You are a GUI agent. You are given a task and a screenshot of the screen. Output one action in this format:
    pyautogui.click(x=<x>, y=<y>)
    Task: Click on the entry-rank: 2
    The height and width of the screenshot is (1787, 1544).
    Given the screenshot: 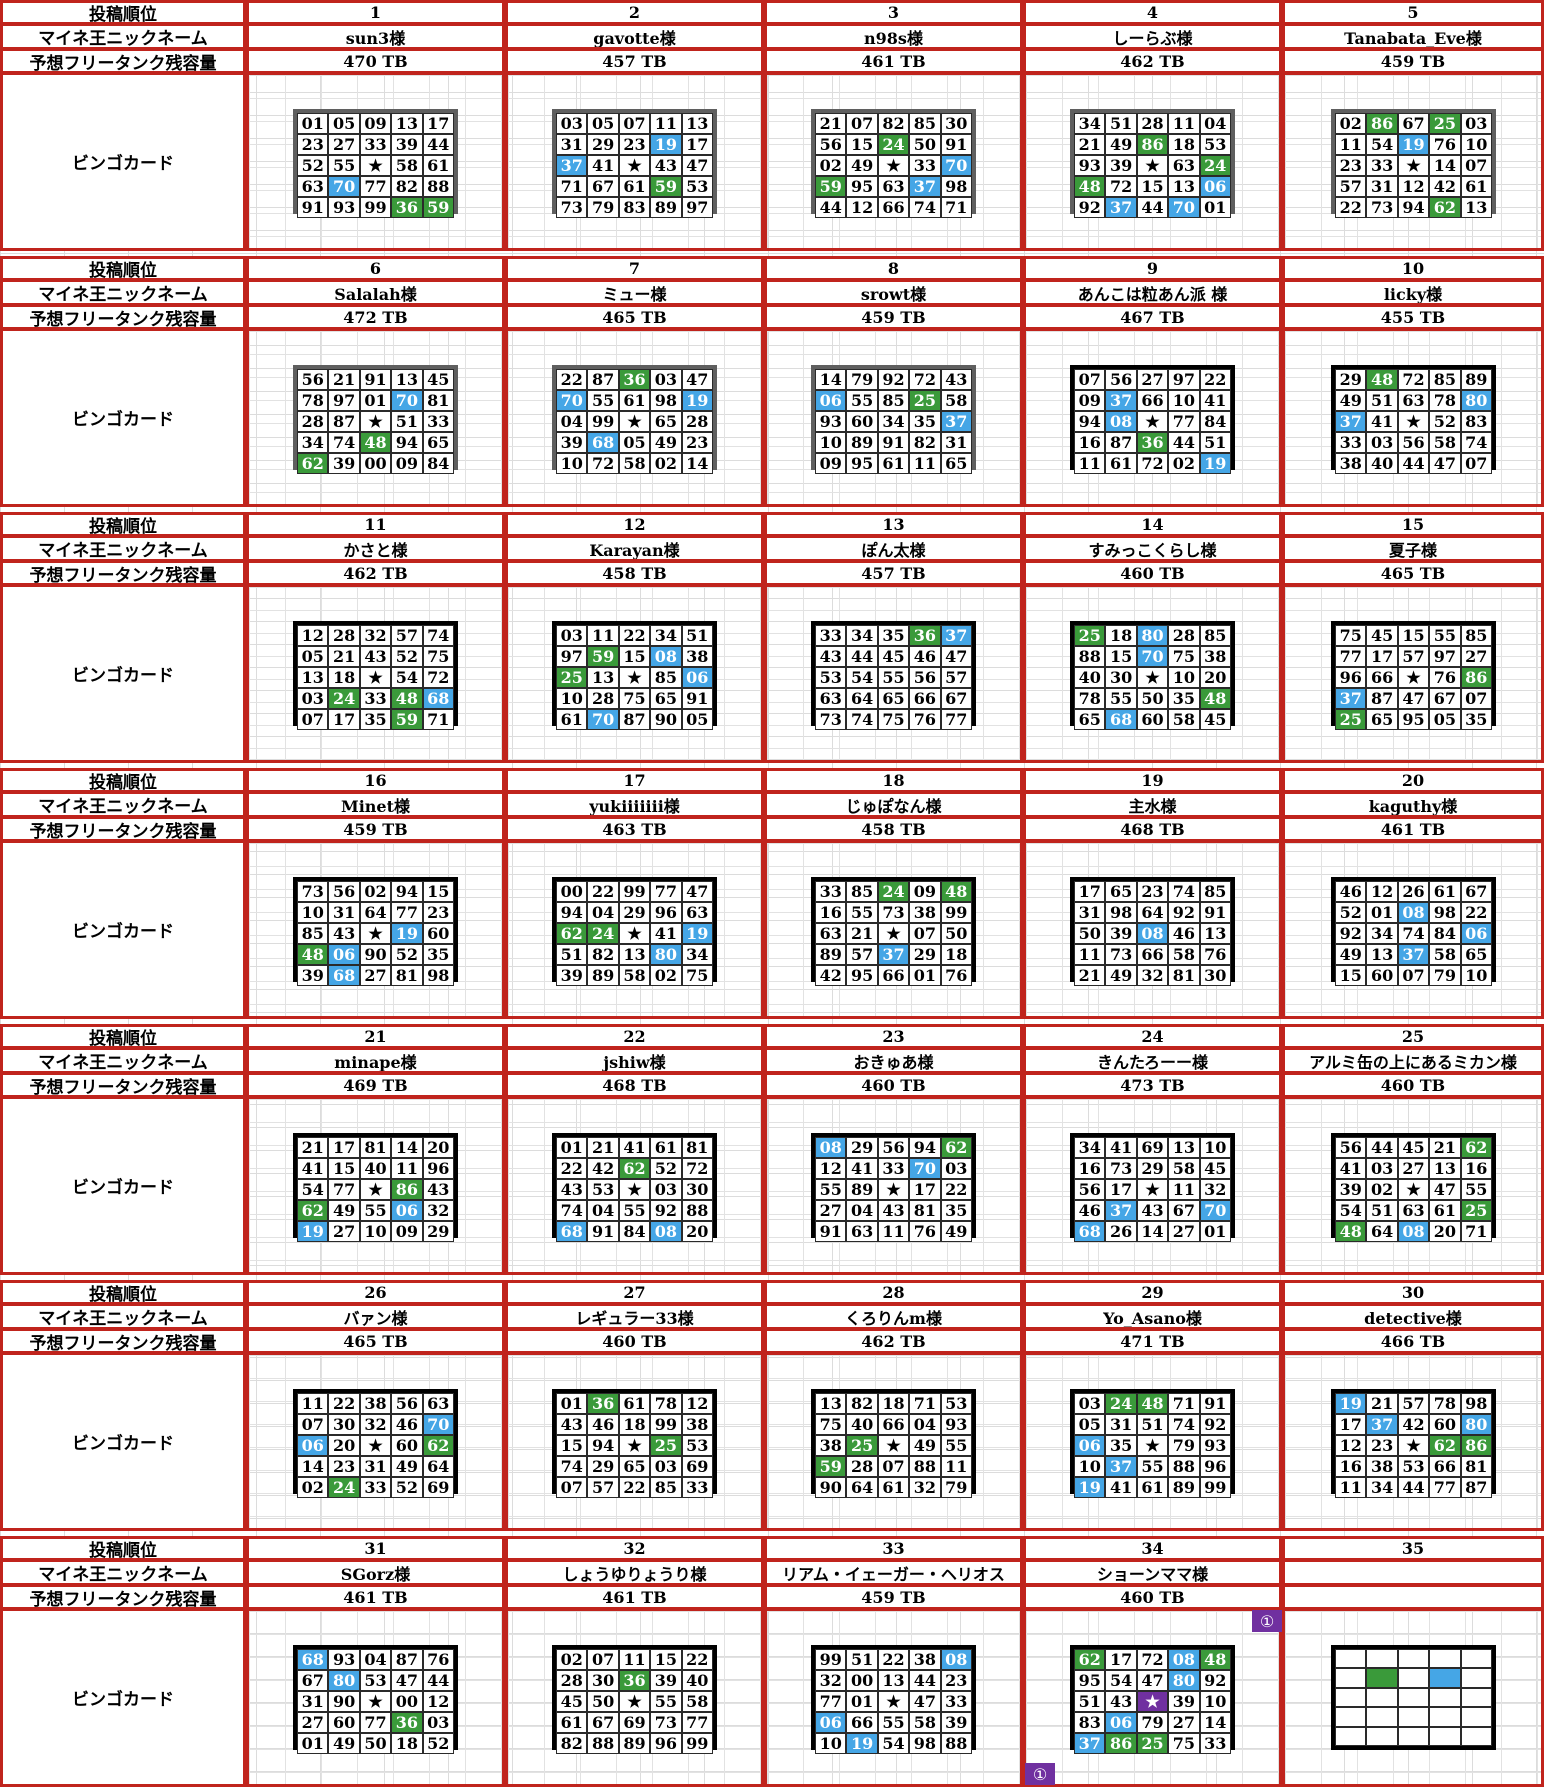 What is the action you would take?
    pyautogui.click(x=634, y=12)
    